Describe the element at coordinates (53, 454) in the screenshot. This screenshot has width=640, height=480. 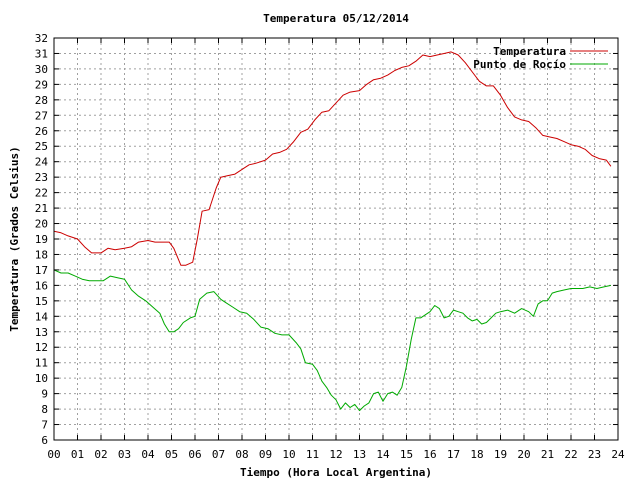
I see `x-tick-label: 00` at that location.